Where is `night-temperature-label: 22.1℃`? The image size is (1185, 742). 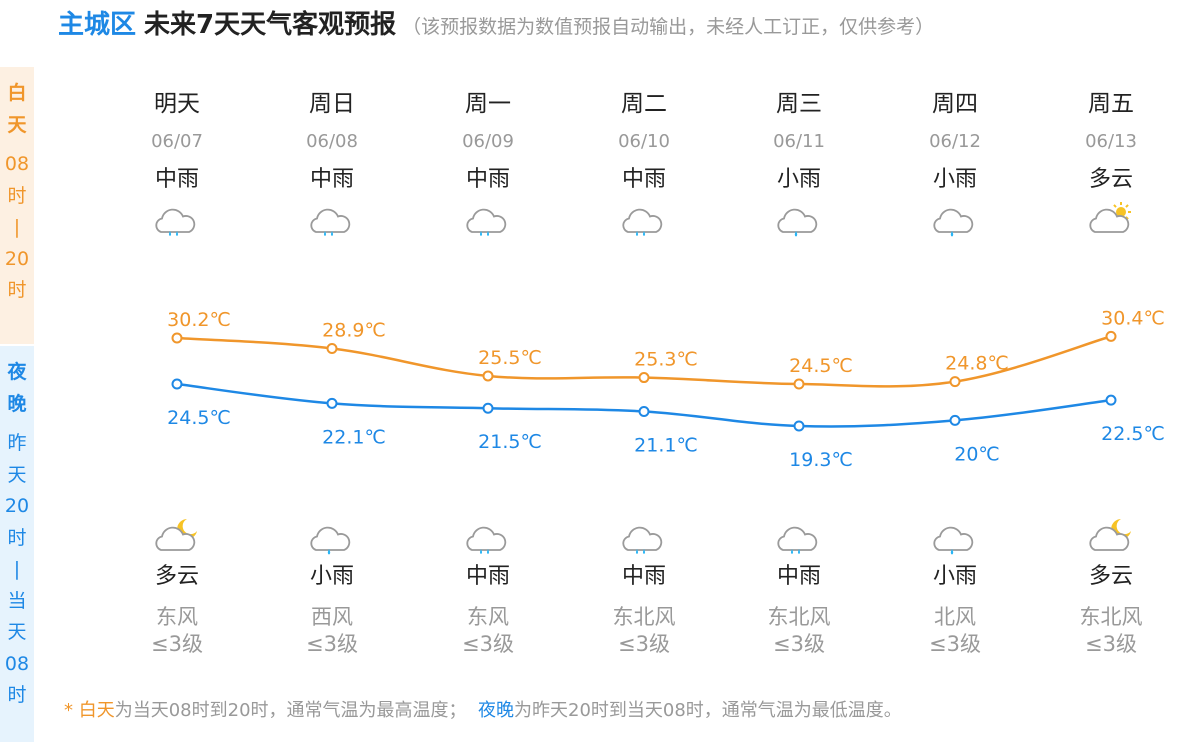
night-temperature-label: 22.1℃ is located at coordinates (354, 437).